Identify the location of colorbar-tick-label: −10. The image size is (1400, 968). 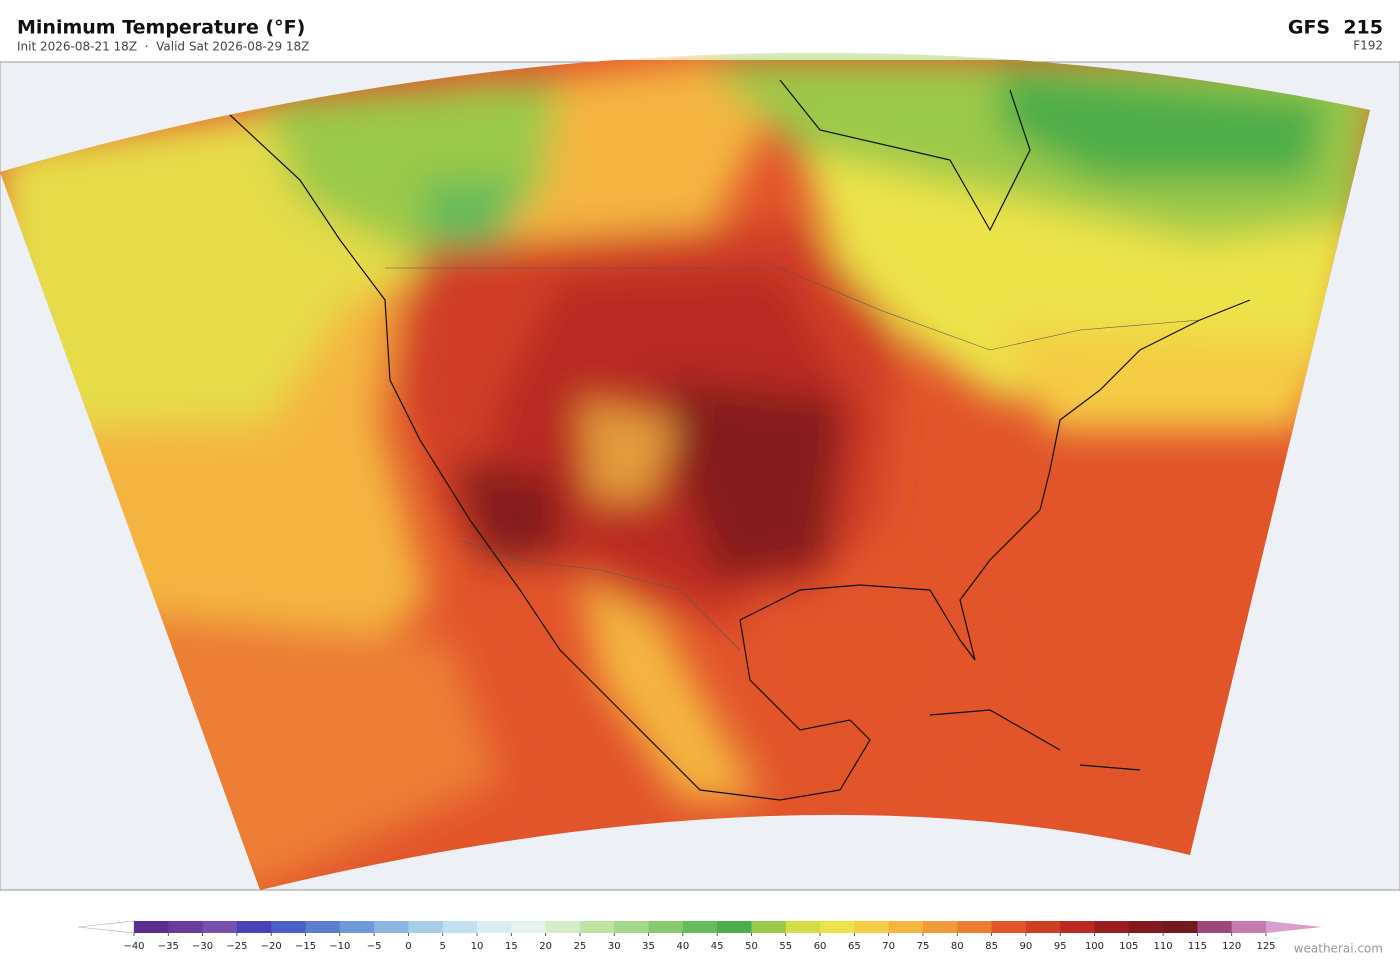
(339, 946).